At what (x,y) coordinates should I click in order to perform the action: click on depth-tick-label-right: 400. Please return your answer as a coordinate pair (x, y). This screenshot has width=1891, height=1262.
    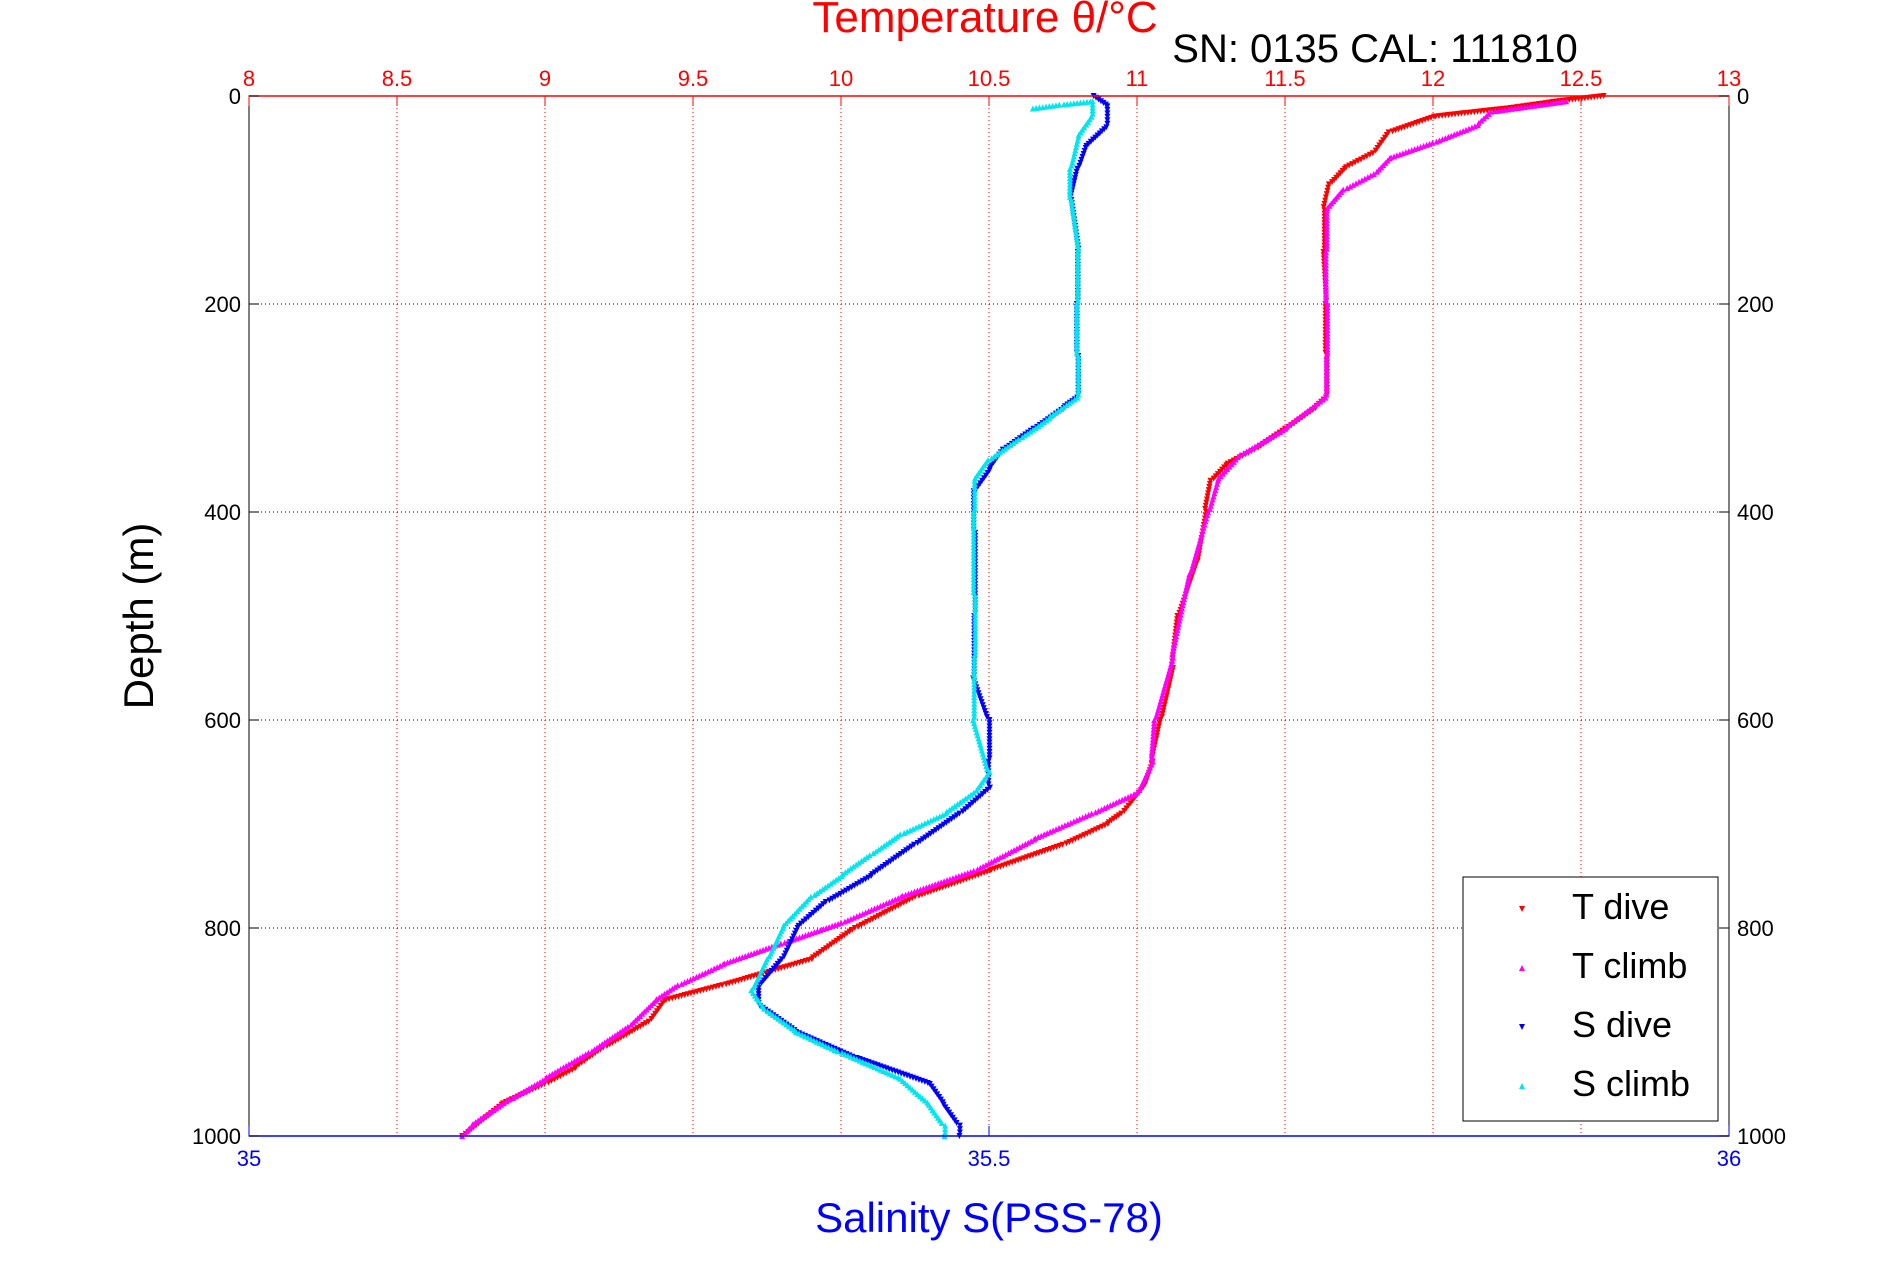
    Looking at the image, I should click on (1755, 512).